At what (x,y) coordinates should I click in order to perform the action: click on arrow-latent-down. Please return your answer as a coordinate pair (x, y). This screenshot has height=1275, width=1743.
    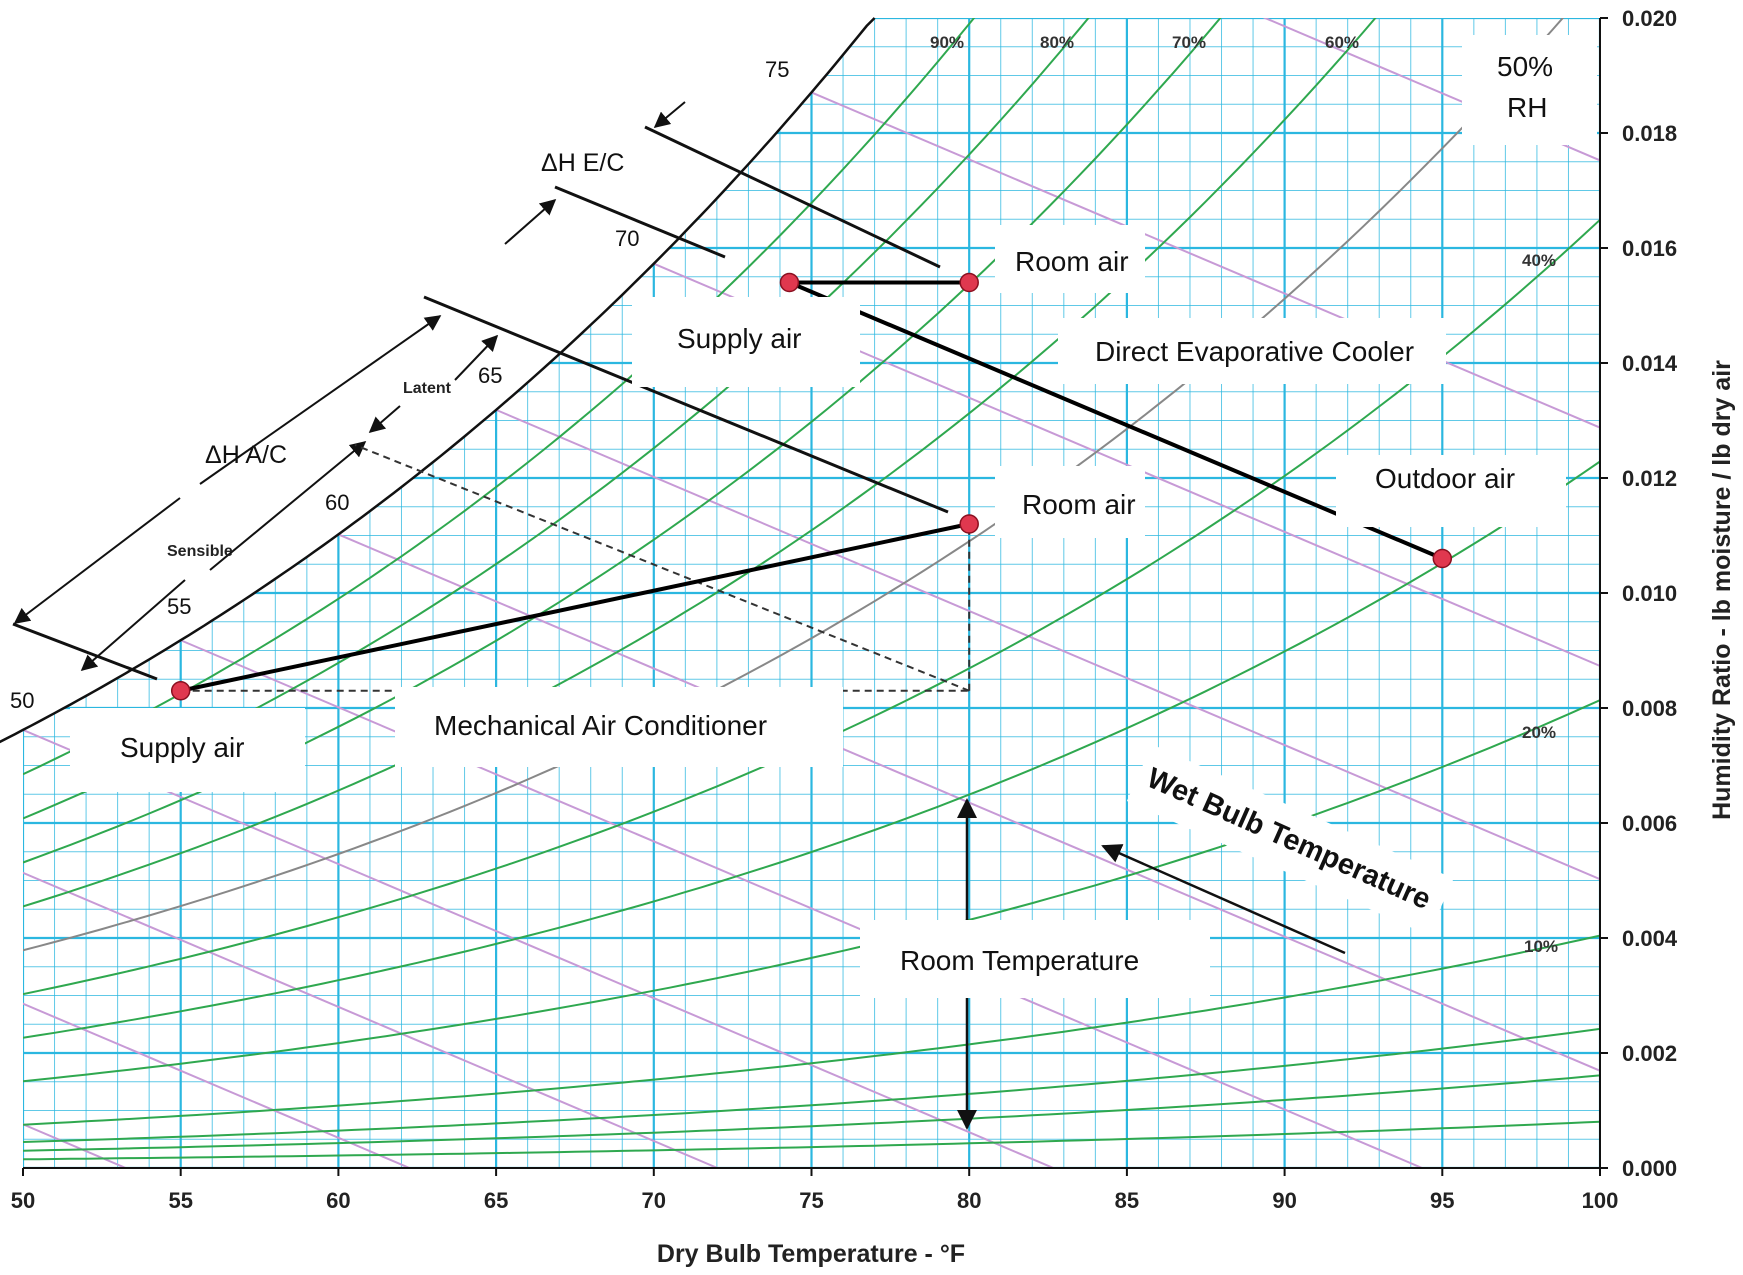
    Looking at the image, I should click on (384, 419).